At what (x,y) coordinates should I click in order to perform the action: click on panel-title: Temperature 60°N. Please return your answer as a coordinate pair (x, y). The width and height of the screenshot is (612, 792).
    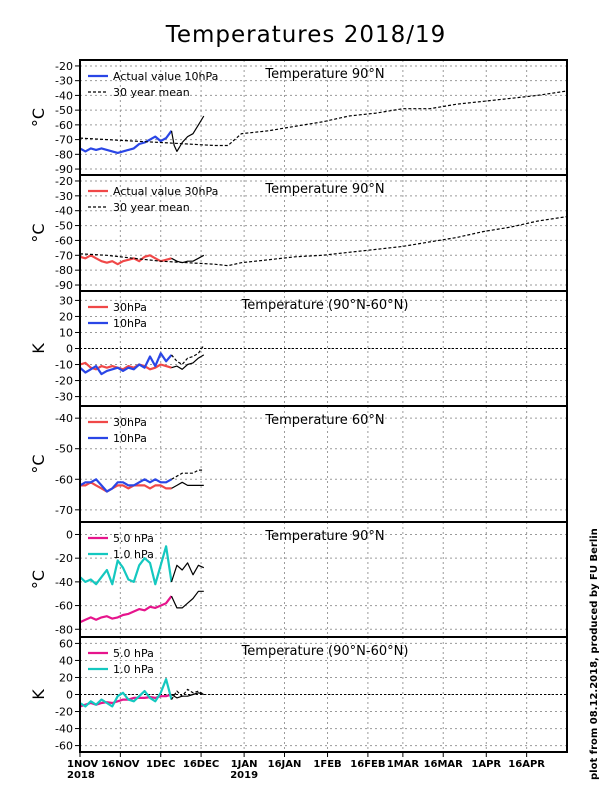
    Looking at the image, I should click on (324, 420).